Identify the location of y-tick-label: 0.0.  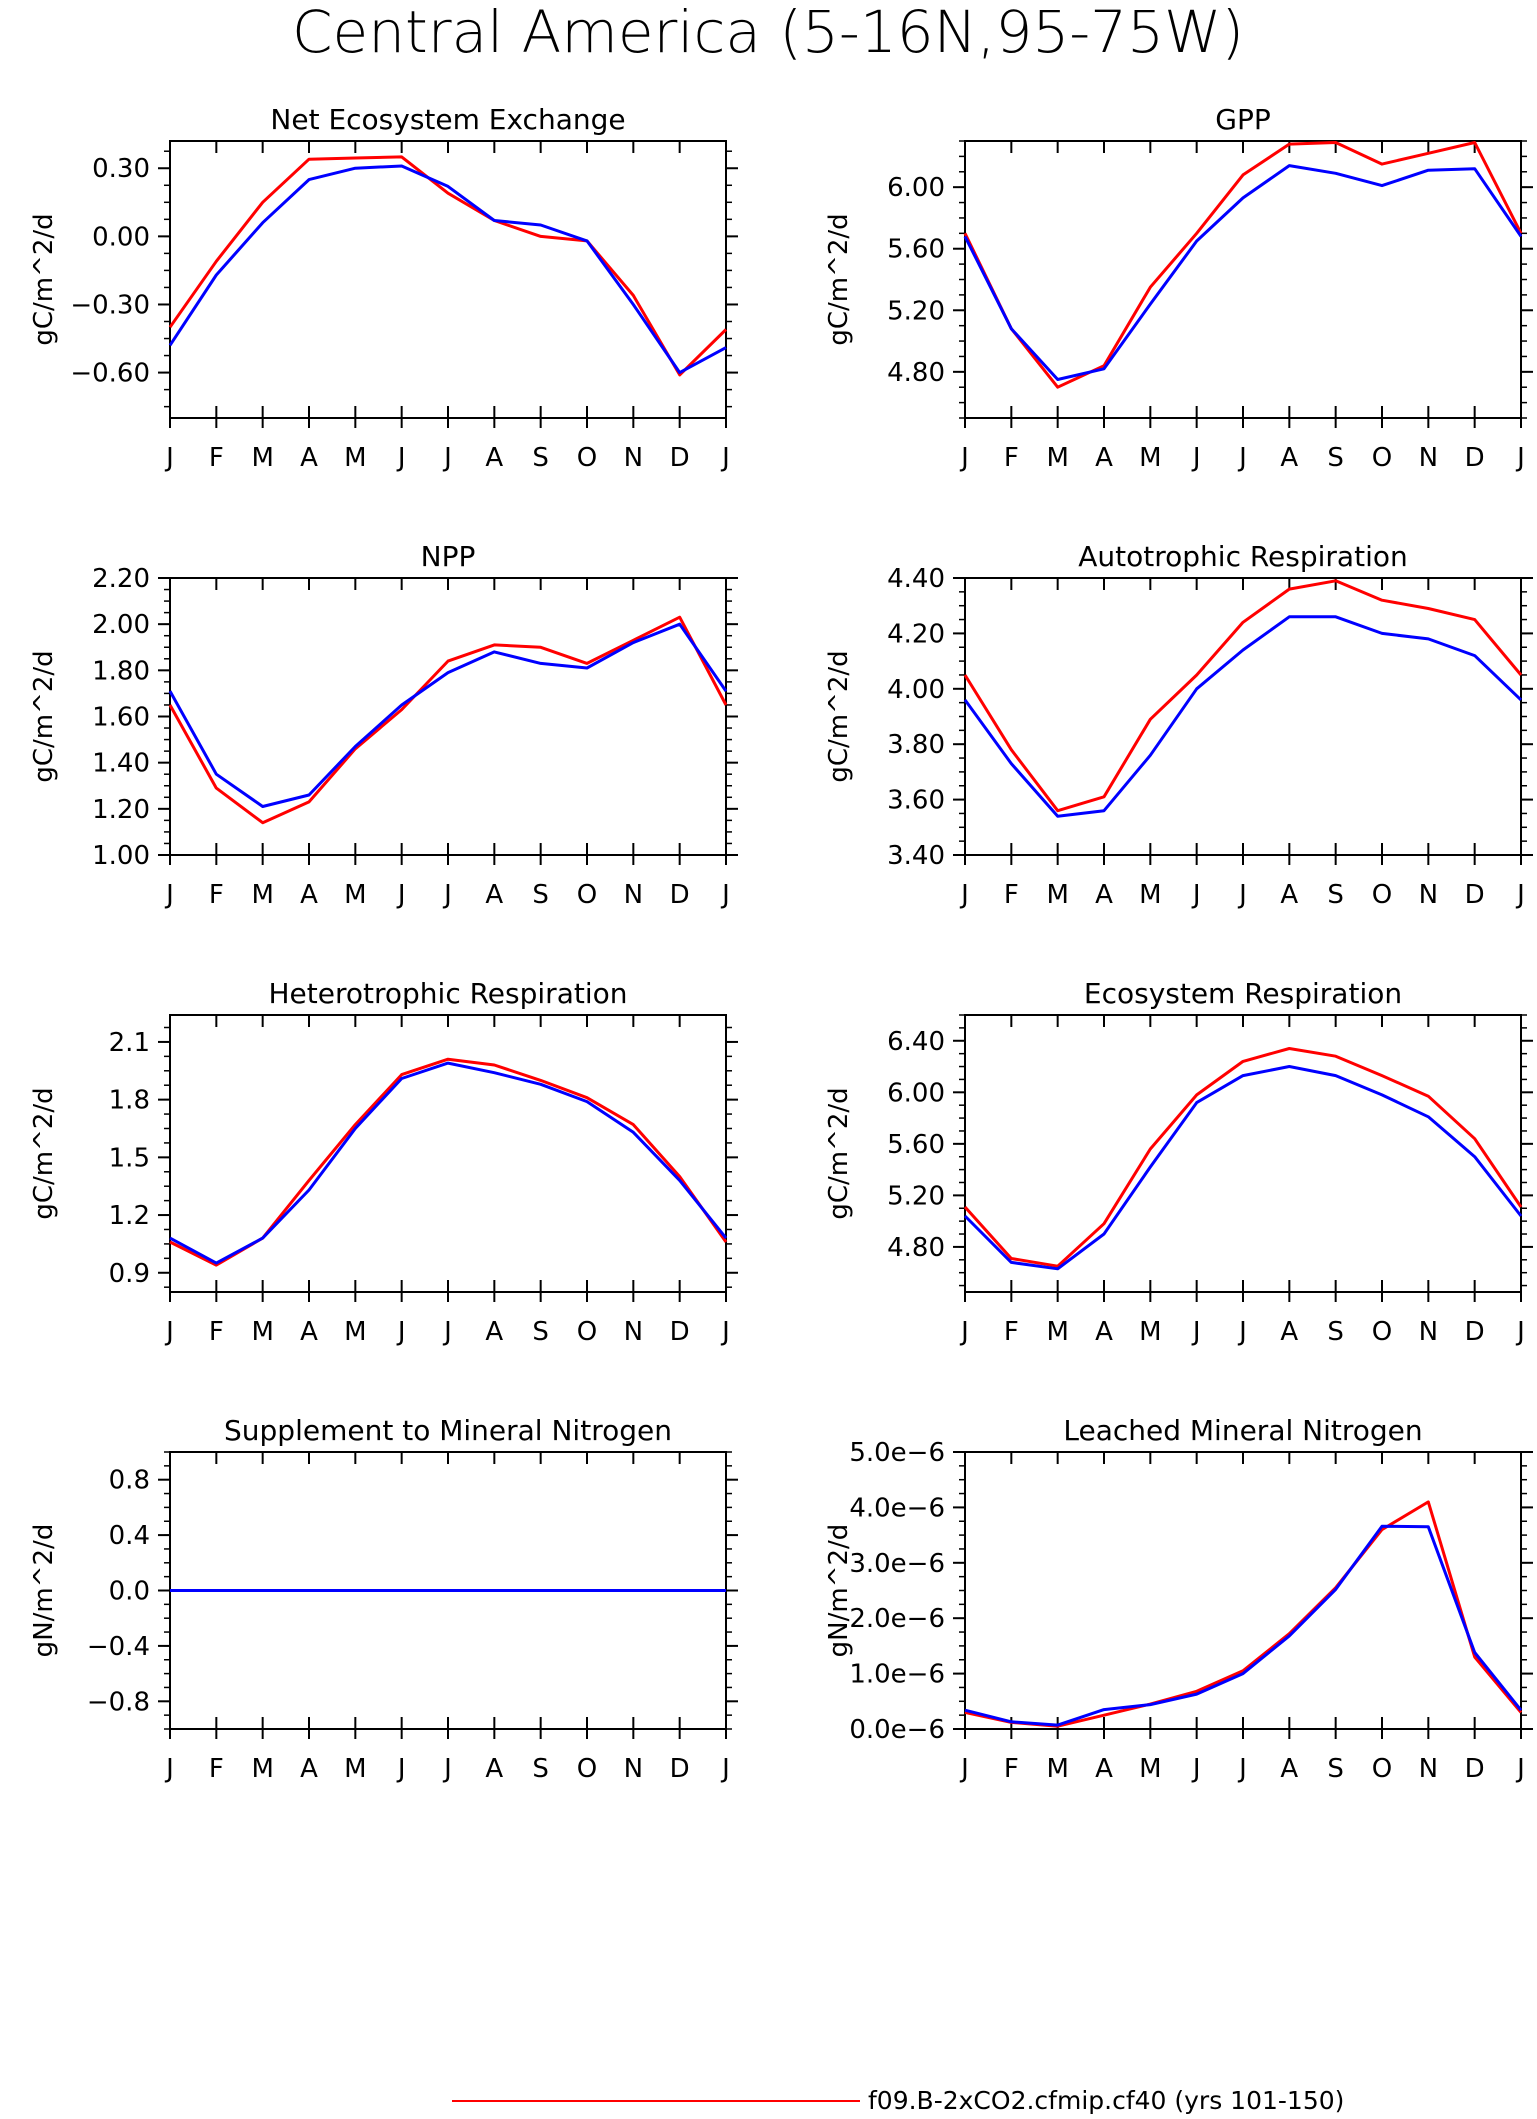
(129, 1592).